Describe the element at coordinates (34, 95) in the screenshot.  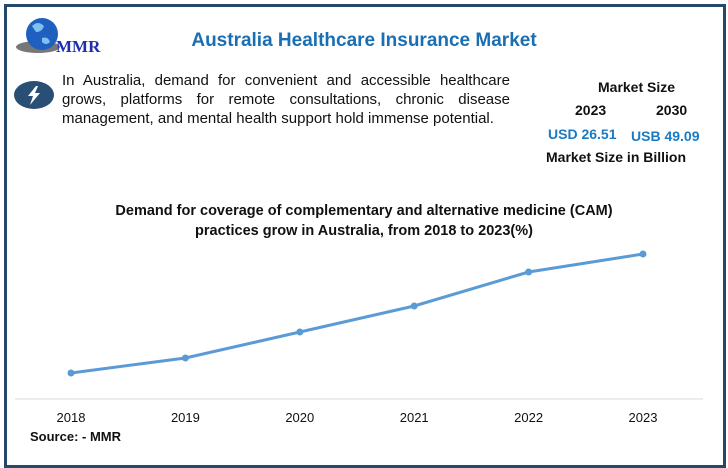
I see `lightning-bolt-icon` at that location.